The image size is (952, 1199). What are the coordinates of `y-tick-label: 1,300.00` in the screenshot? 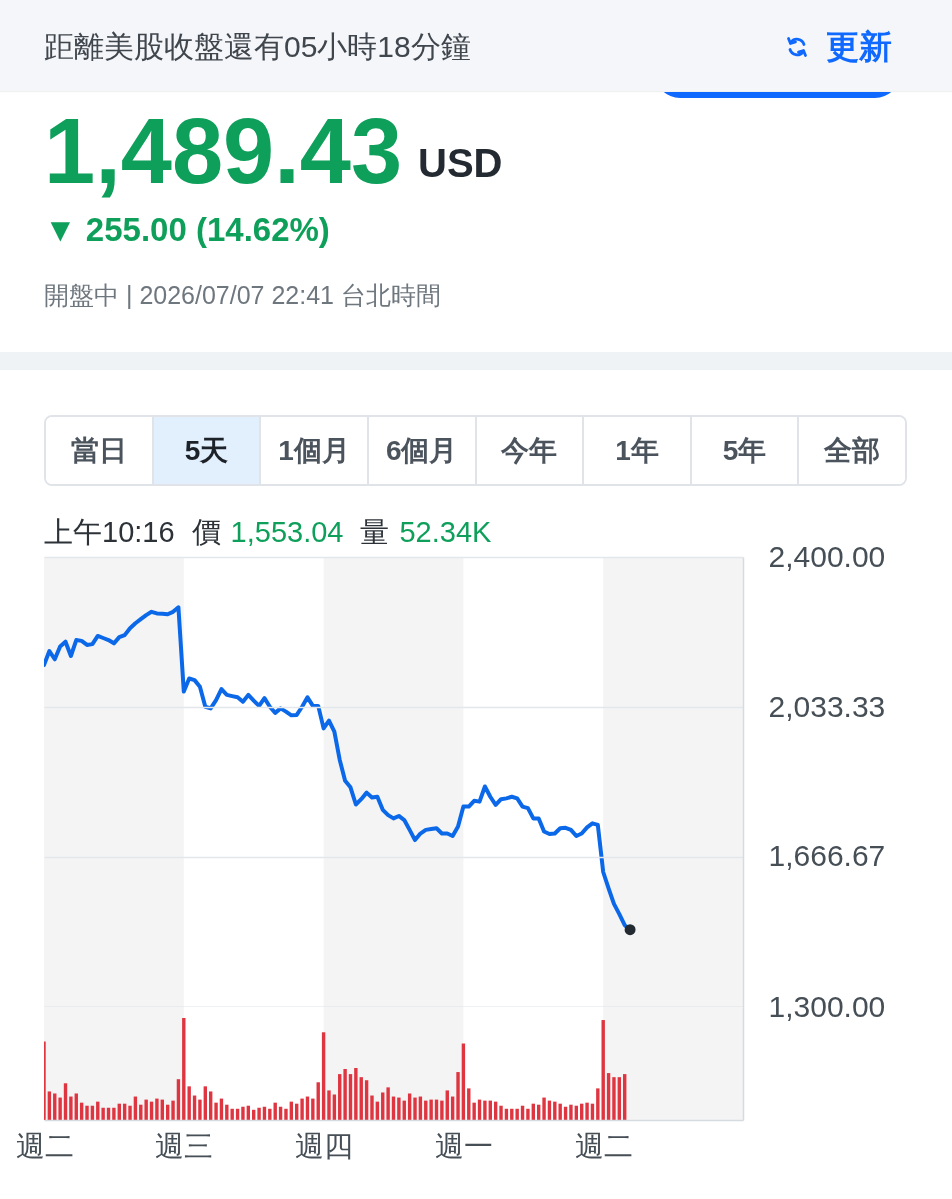 It's located at (827, 1006).